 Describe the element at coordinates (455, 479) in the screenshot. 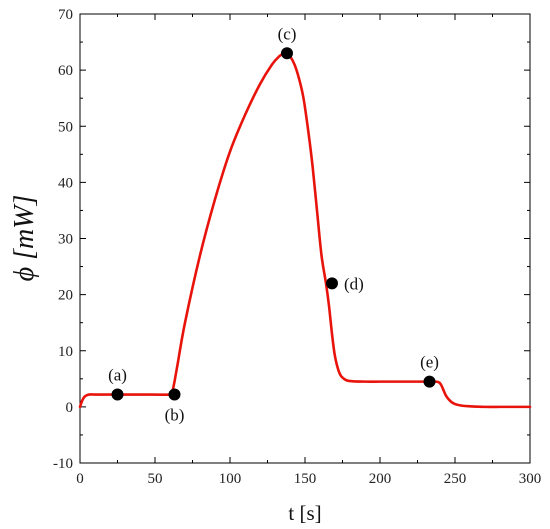

I see `x-tick-label: 250` at that location.